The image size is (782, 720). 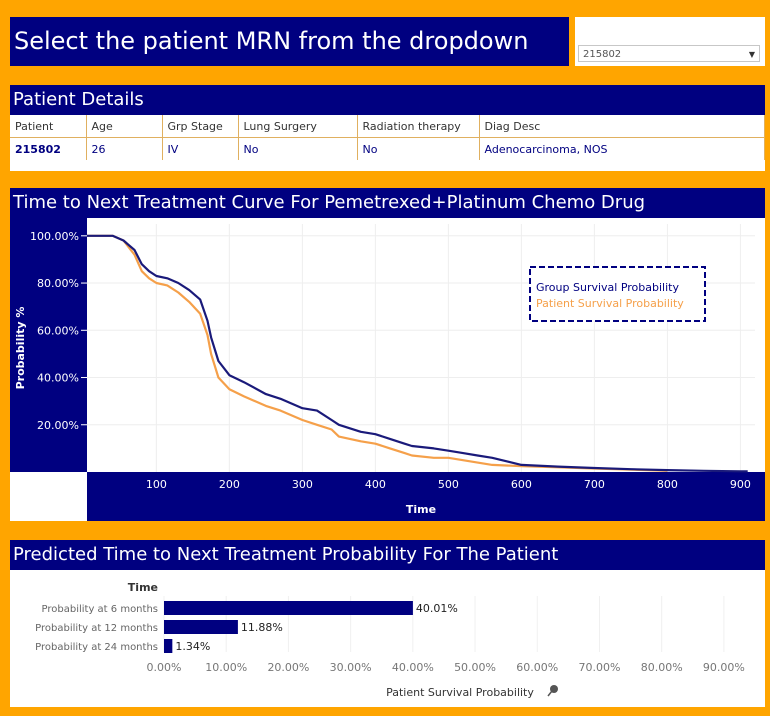 What do you see at coordinates (387, 100) in the screenshot?
I see `patient-details-title: Patient Details` at bounding box center [387, 100].